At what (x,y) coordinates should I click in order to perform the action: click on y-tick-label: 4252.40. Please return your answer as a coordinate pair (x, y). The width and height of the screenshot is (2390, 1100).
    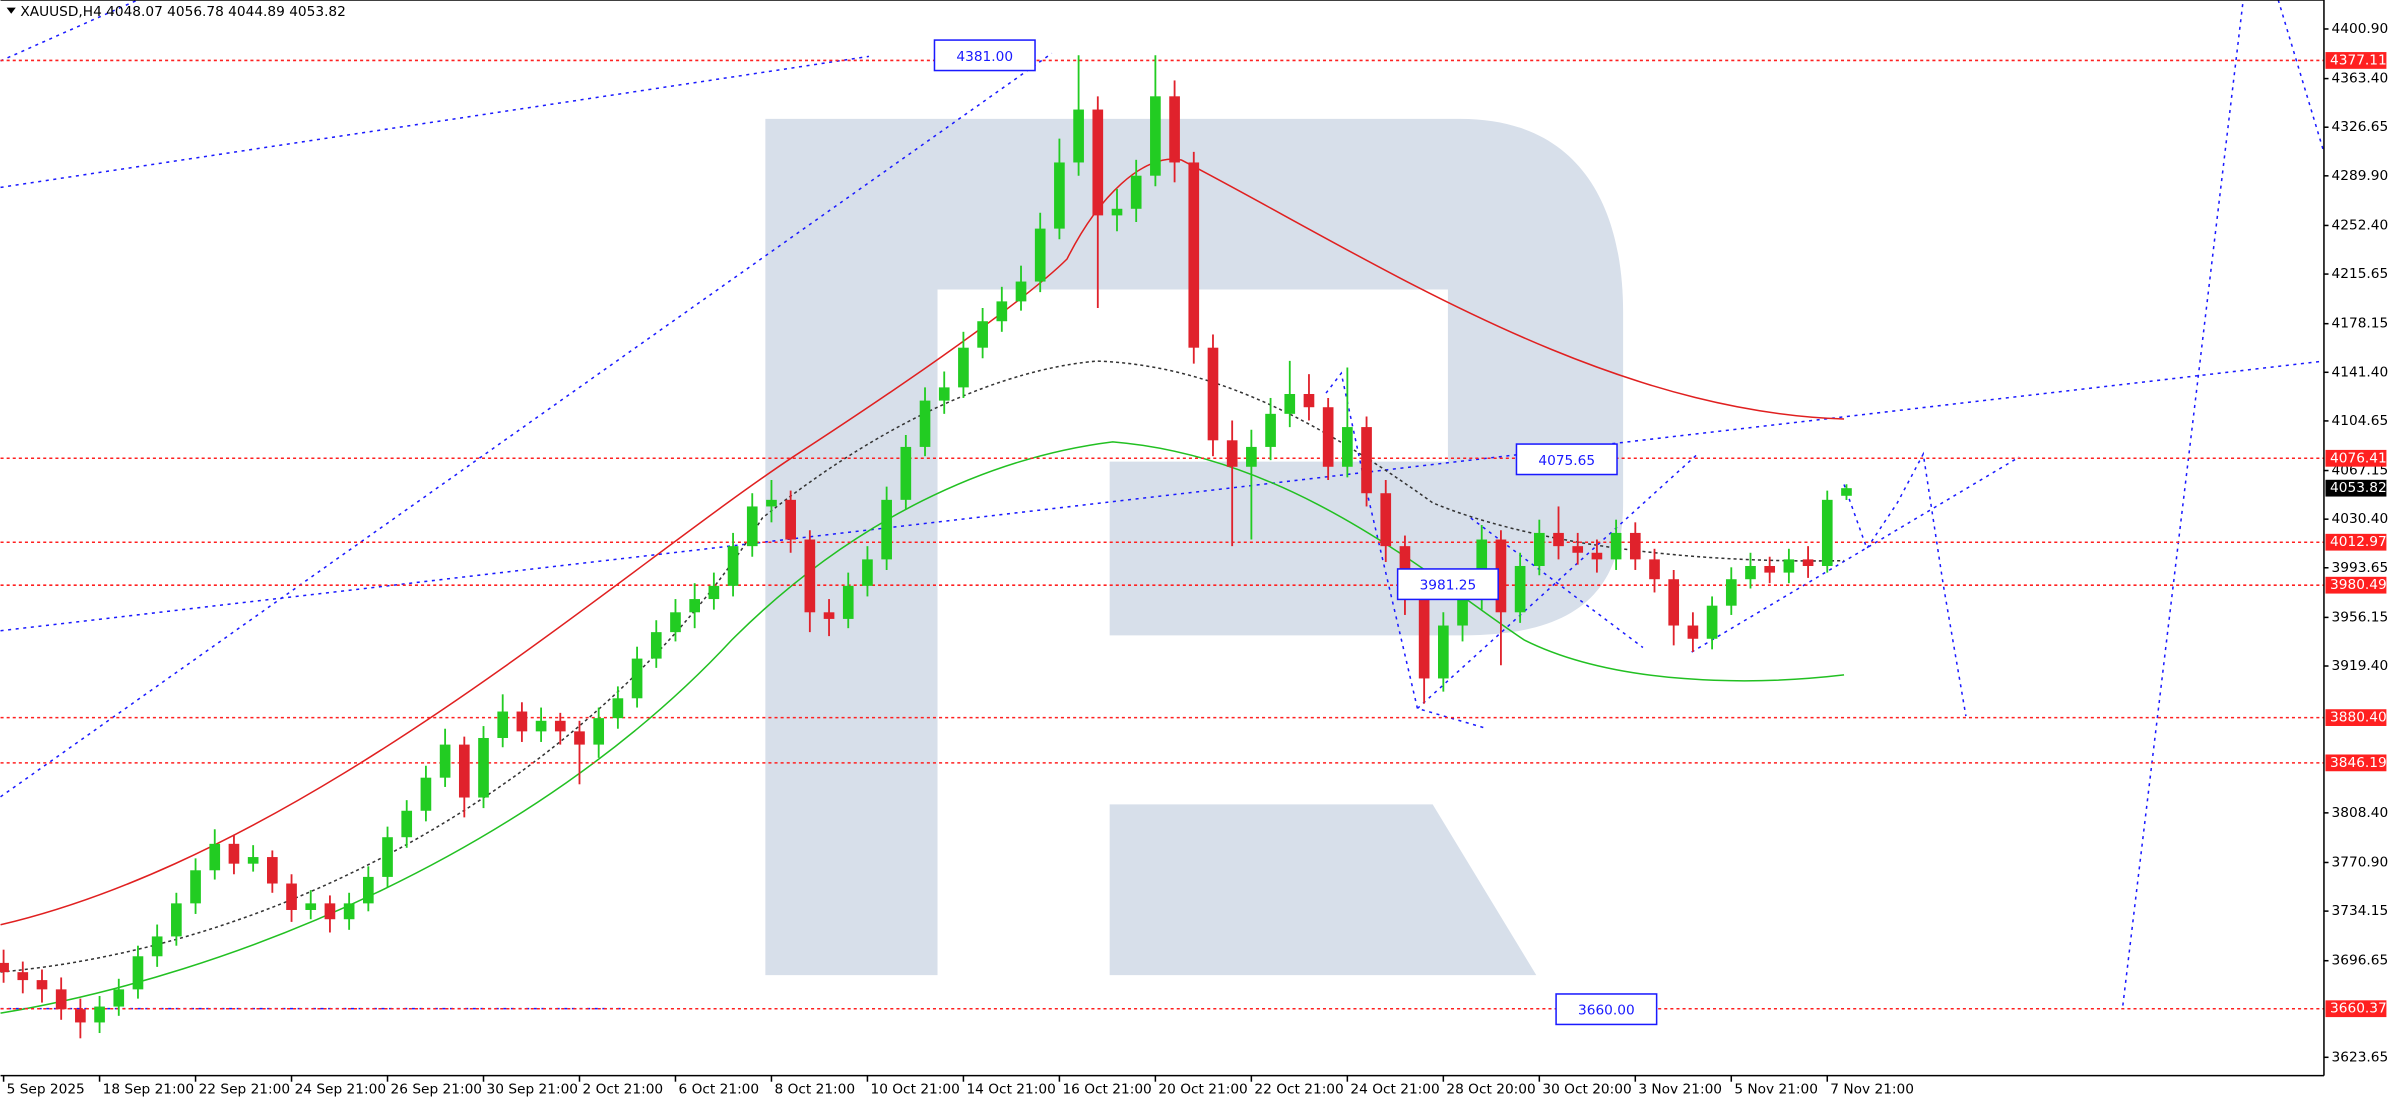
    Looking at the image, I should click on (2360, 225).